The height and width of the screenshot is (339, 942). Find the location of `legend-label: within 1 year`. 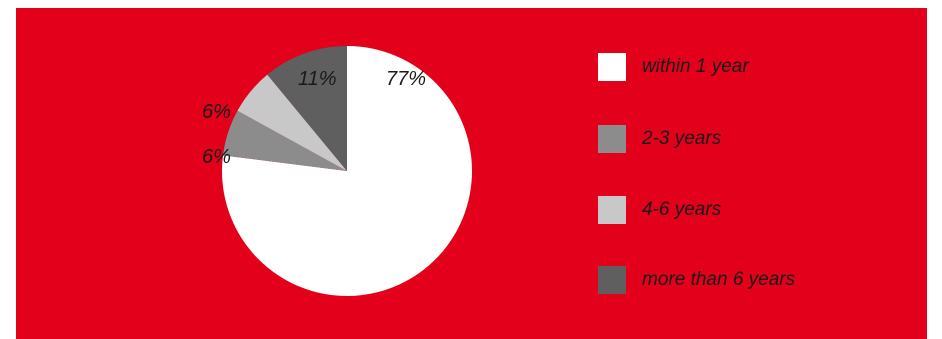

legend-label: within 1 year is located at coordinates (695, 66).